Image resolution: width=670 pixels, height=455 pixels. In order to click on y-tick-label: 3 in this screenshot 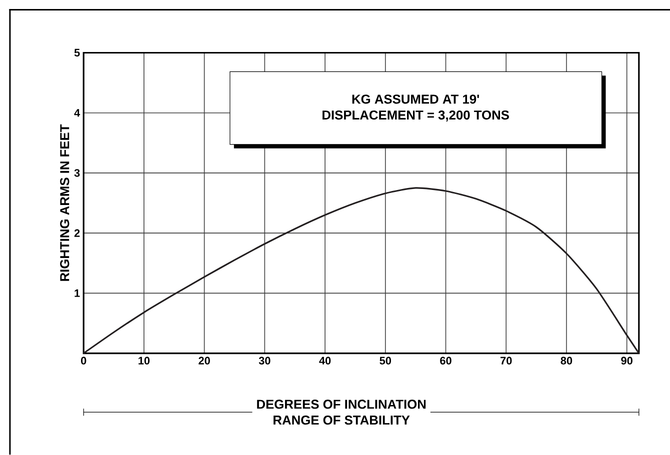, I will do `click(77, 173)`.